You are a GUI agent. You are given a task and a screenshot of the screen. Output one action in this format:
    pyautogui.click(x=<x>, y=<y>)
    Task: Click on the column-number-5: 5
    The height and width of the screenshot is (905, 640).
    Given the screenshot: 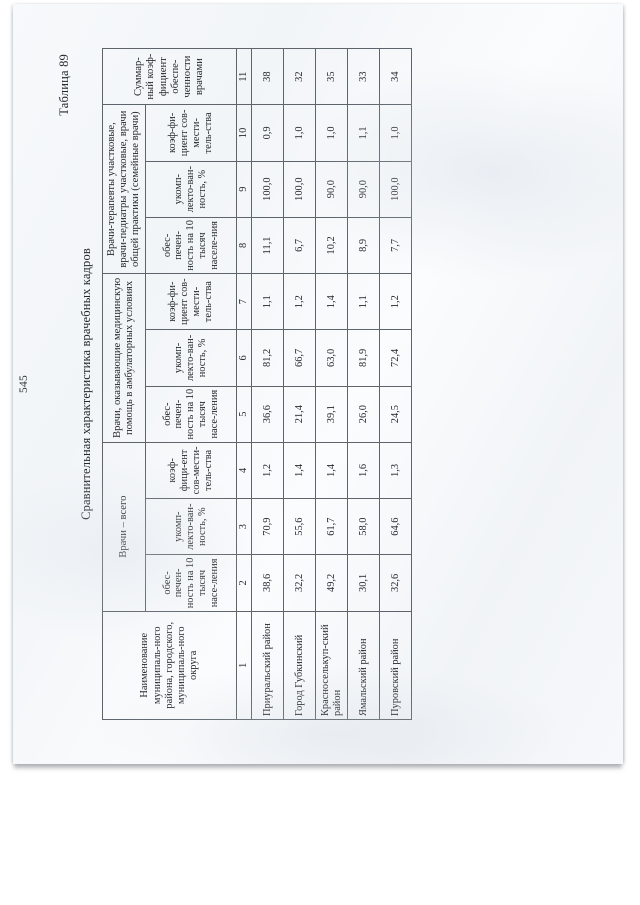 What is the action you would take?
    pyautogui.click(x=244, y=414)
    